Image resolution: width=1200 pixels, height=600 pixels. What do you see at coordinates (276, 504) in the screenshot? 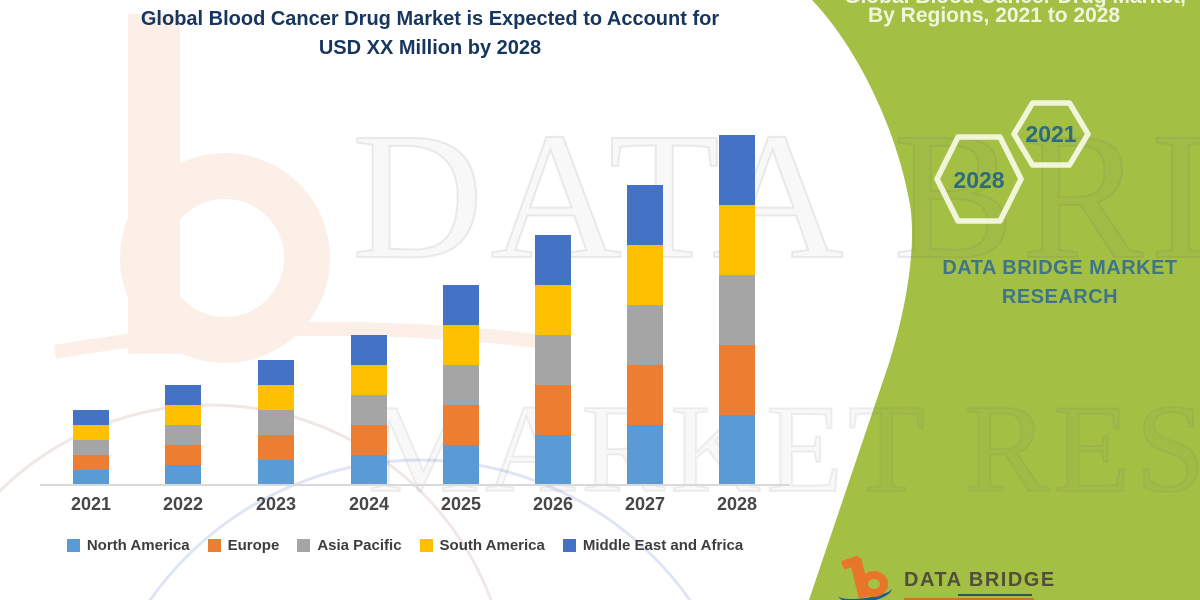
I see `tick-label-2023: 2023` at bounding box center [276, 504].